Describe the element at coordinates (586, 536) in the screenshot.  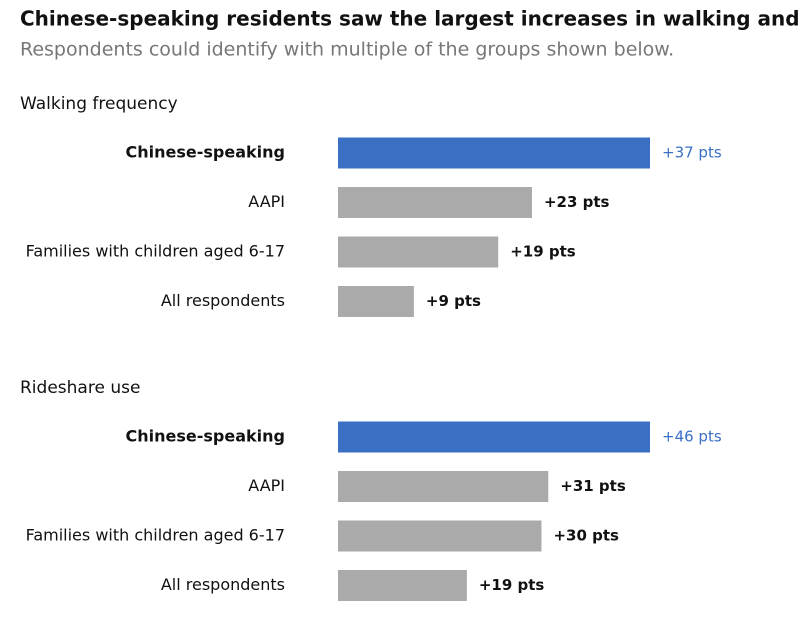
I see `value-label: +30 pts` at that location.